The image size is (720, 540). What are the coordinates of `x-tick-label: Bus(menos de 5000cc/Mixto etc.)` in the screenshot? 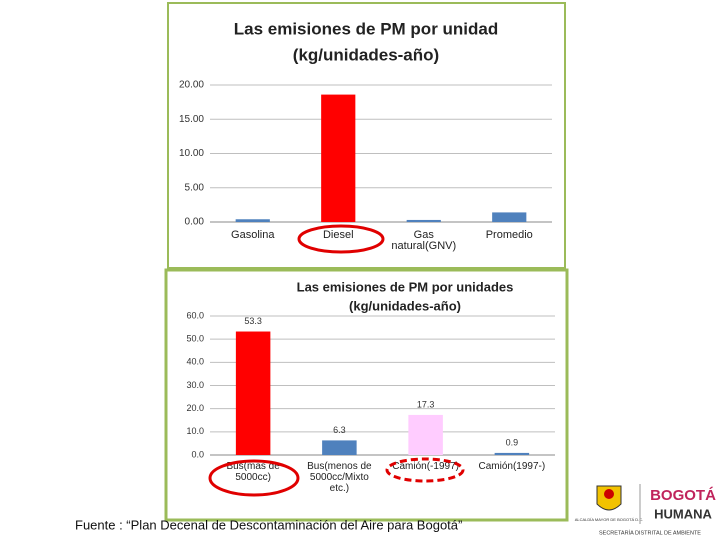 It's located at (339, 477).